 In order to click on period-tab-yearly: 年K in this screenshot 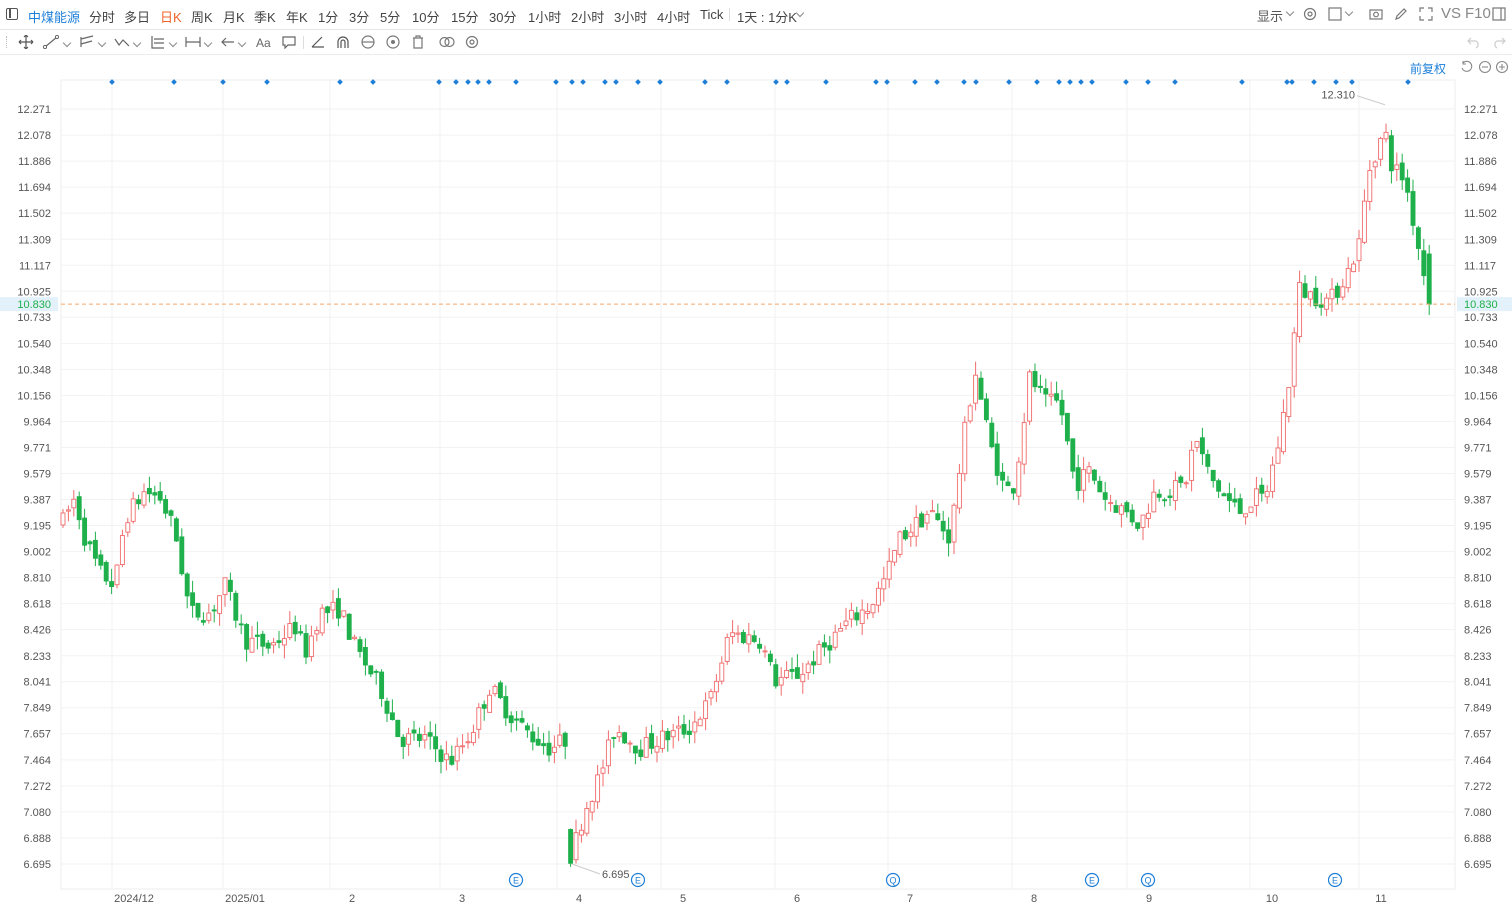, I will do `click(297, 17)`.